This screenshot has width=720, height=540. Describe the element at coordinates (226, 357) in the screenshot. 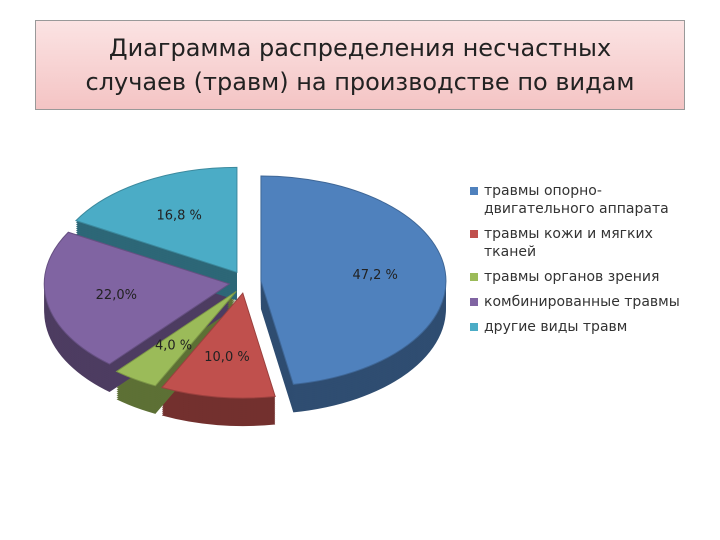

I see `data-label: 10,0 %` at that location.